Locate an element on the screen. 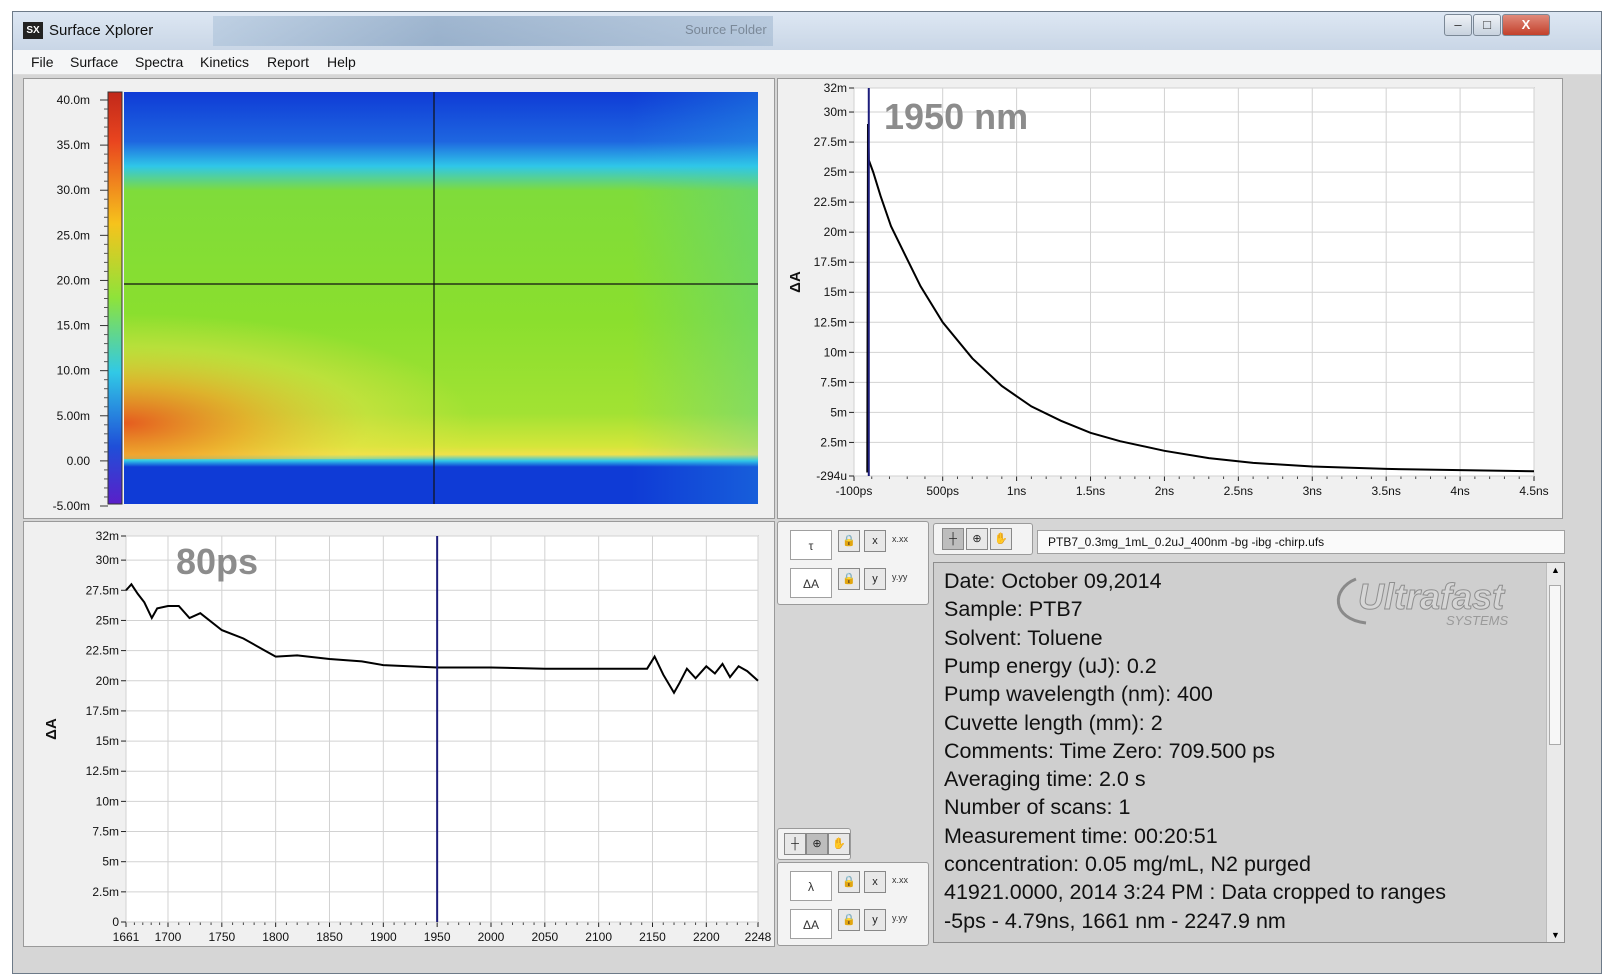 Image resolution: width=1604 pixels, height=977 pixels. x-tick-label: 1800 is located at coordinates (275, 937).